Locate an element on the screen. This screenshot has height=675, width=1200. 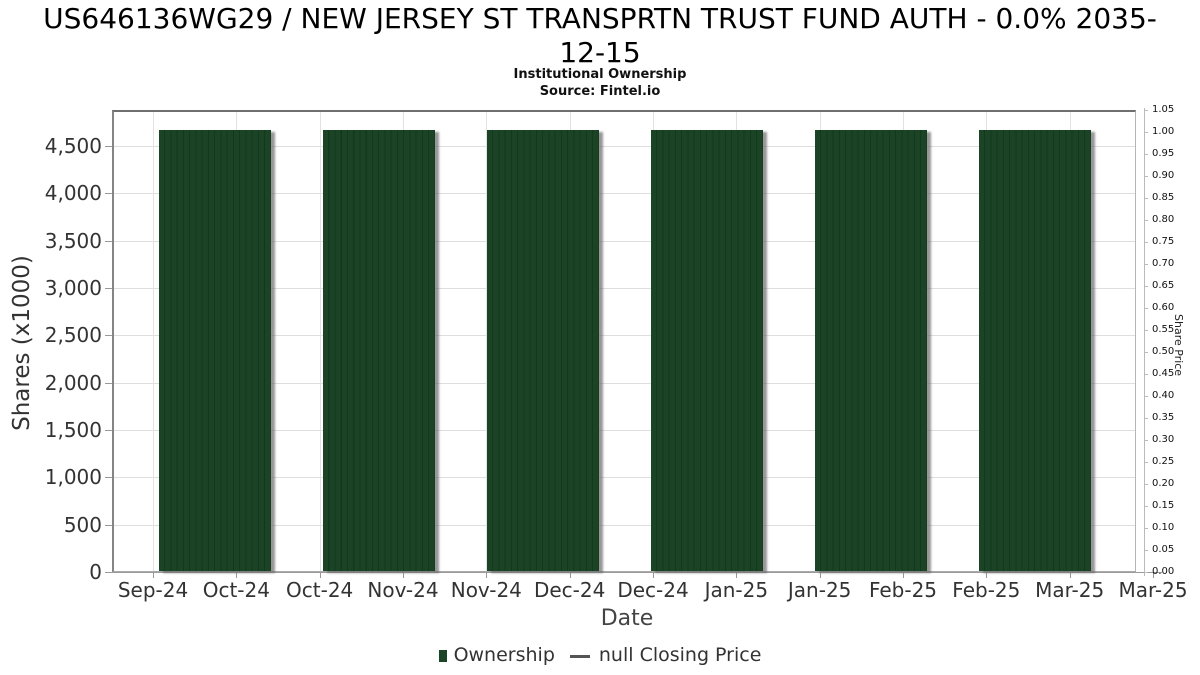
left-axis-tick-label: 500 is located at coordinates (82, 524).